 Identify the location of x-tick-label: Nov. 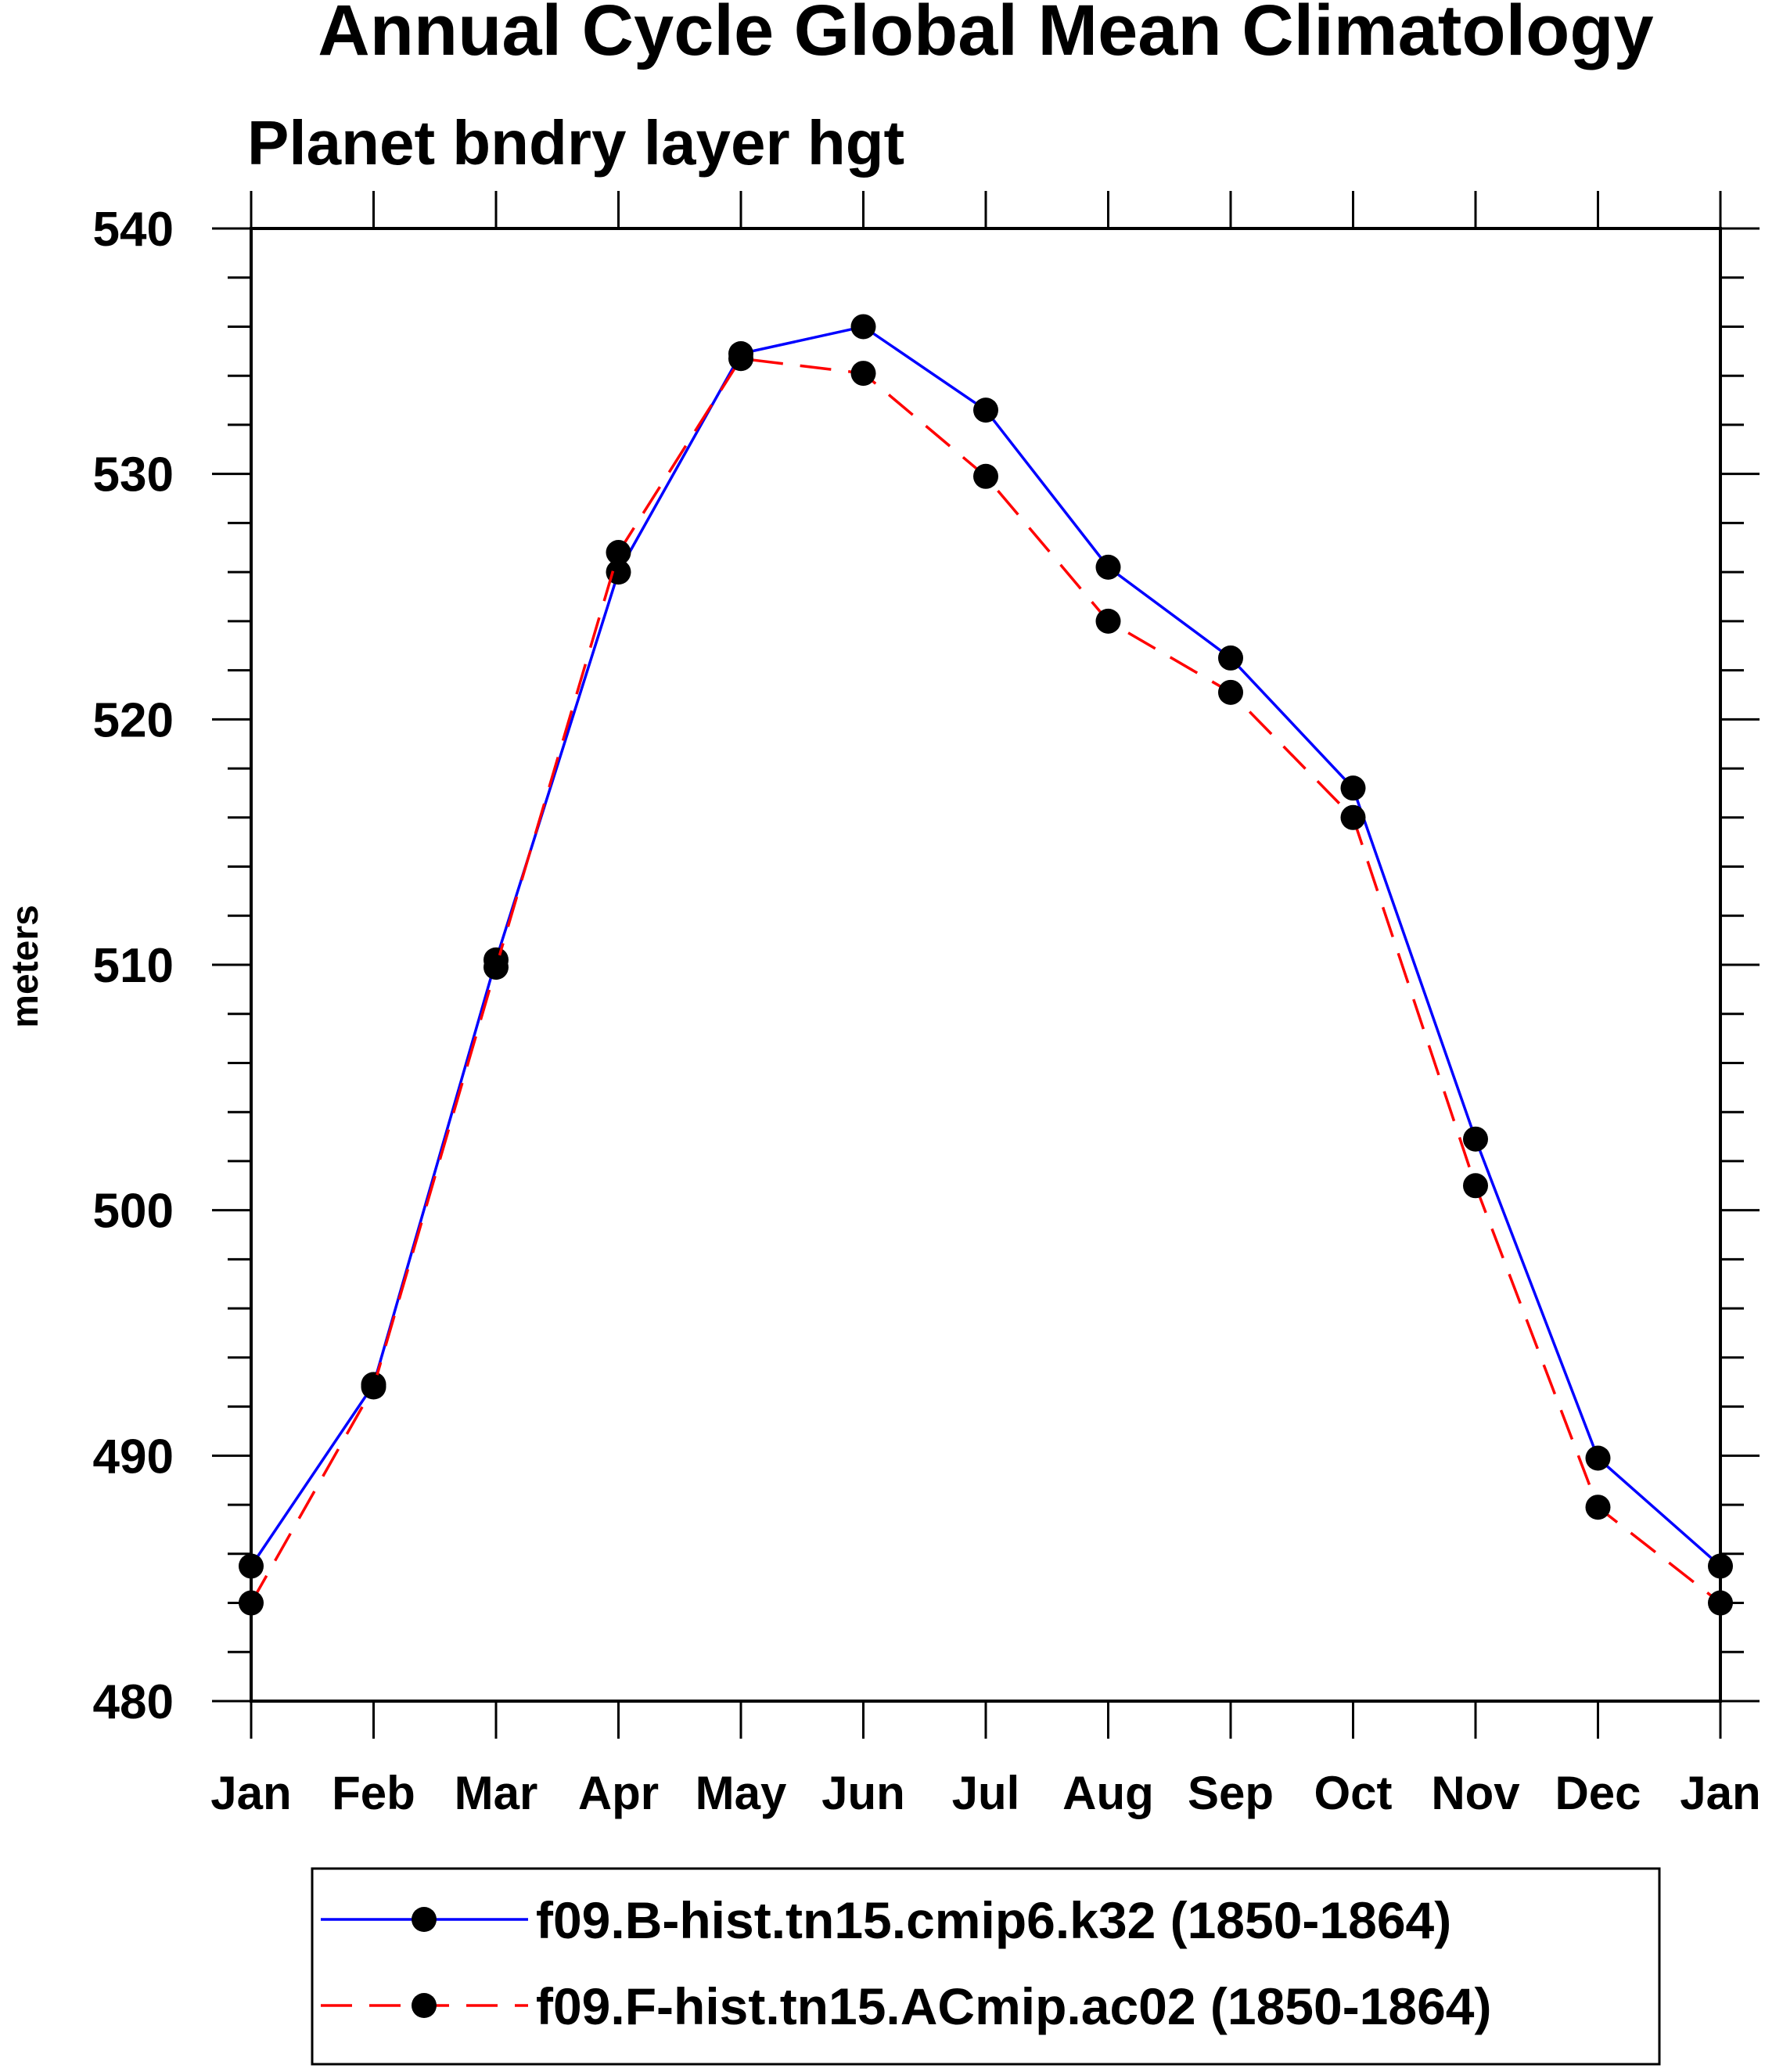
(1476, 1793).